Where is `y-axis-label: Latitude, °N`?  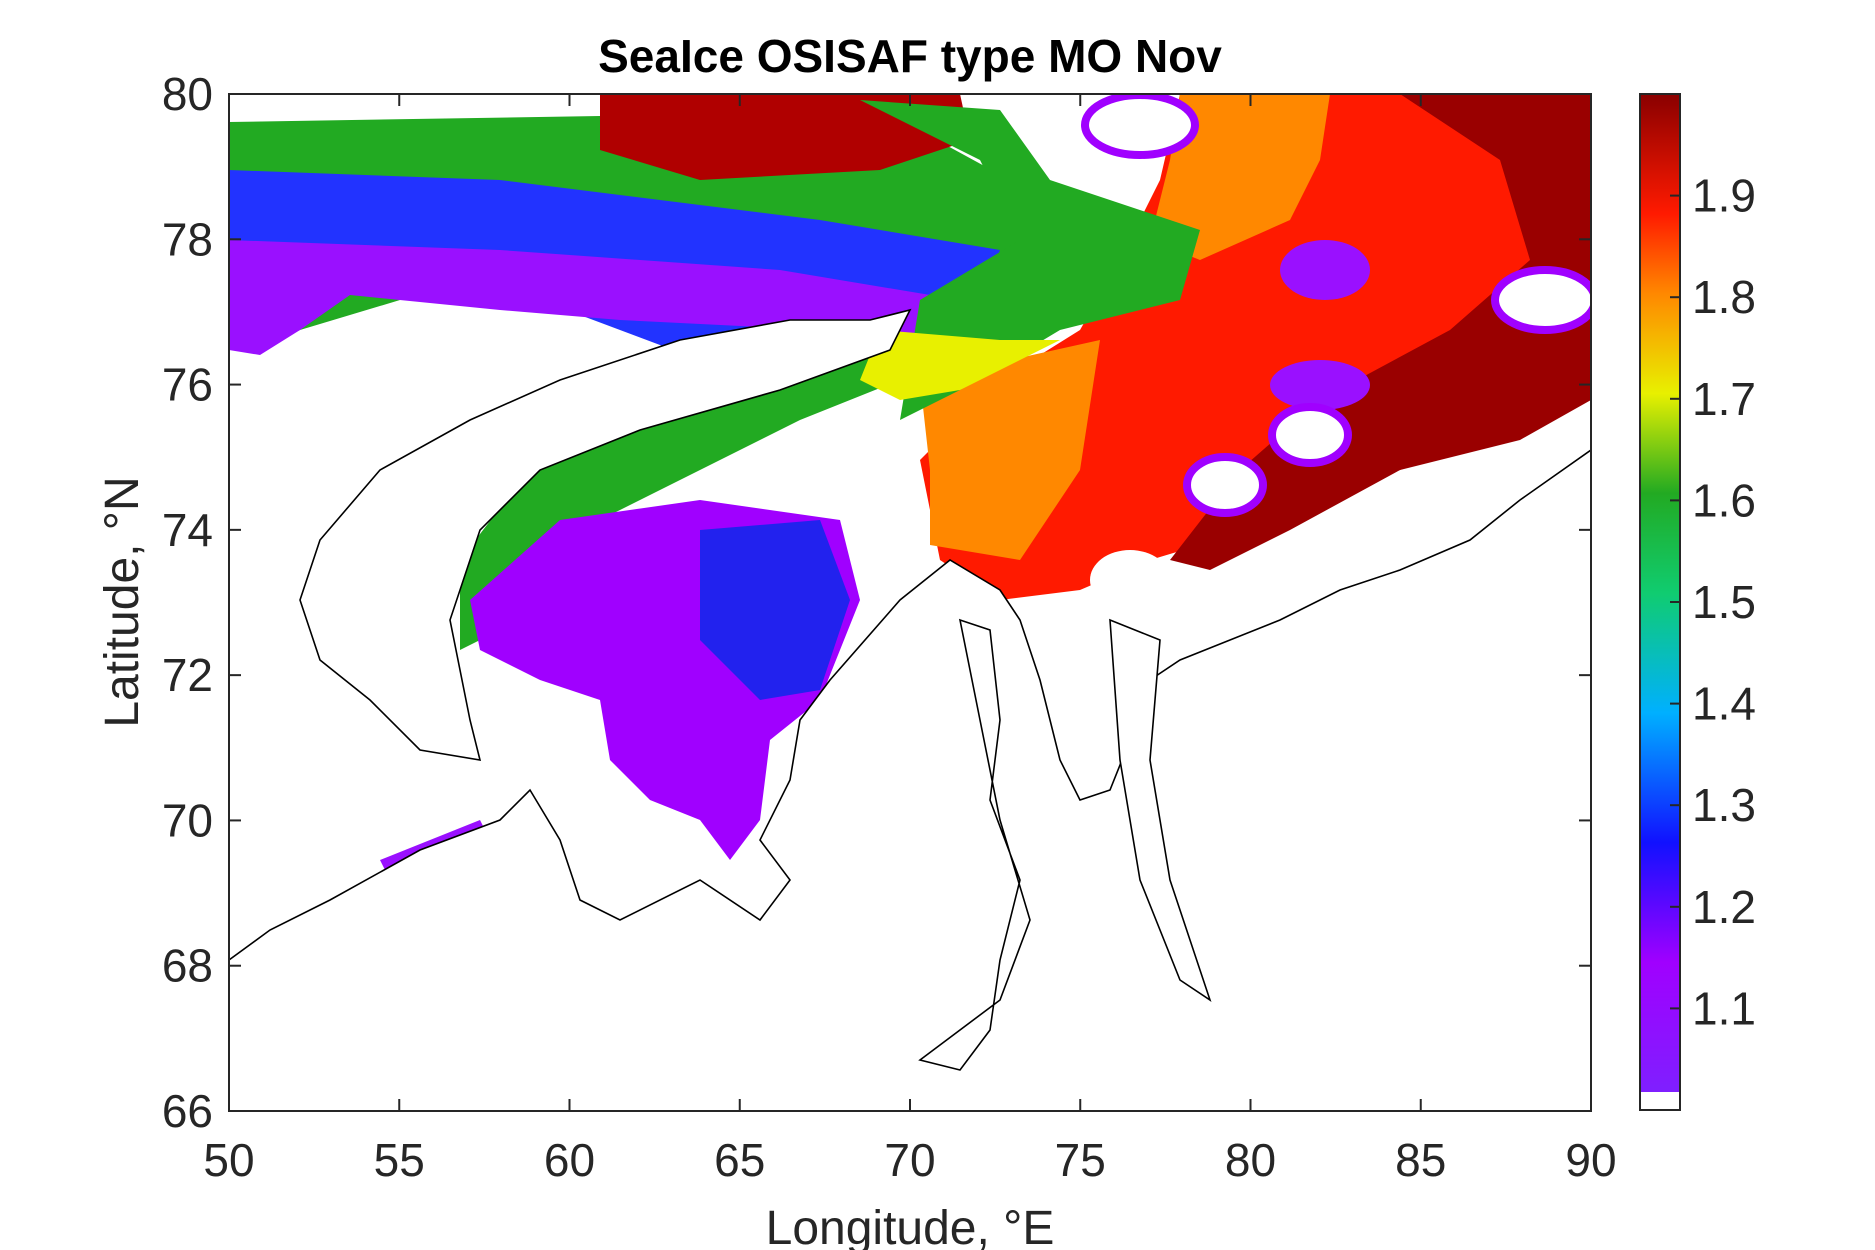
y-axis-label: Latitude, °N is located at coordinates (122, 601).